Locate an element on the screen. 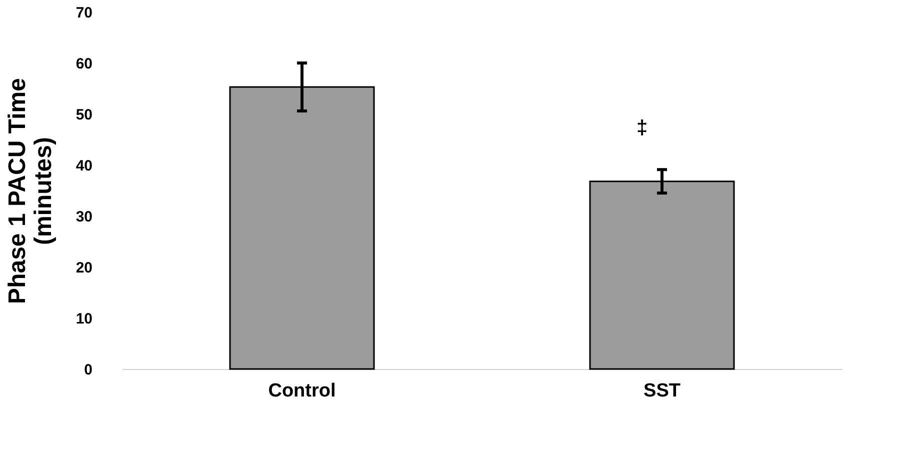  y-tick-label: 40 is located at coordinates (84, 166).